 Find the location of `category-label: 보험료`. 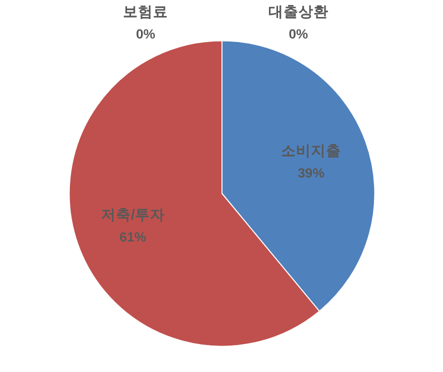

category-label: 보험료 is located at coordinates (145, 12).